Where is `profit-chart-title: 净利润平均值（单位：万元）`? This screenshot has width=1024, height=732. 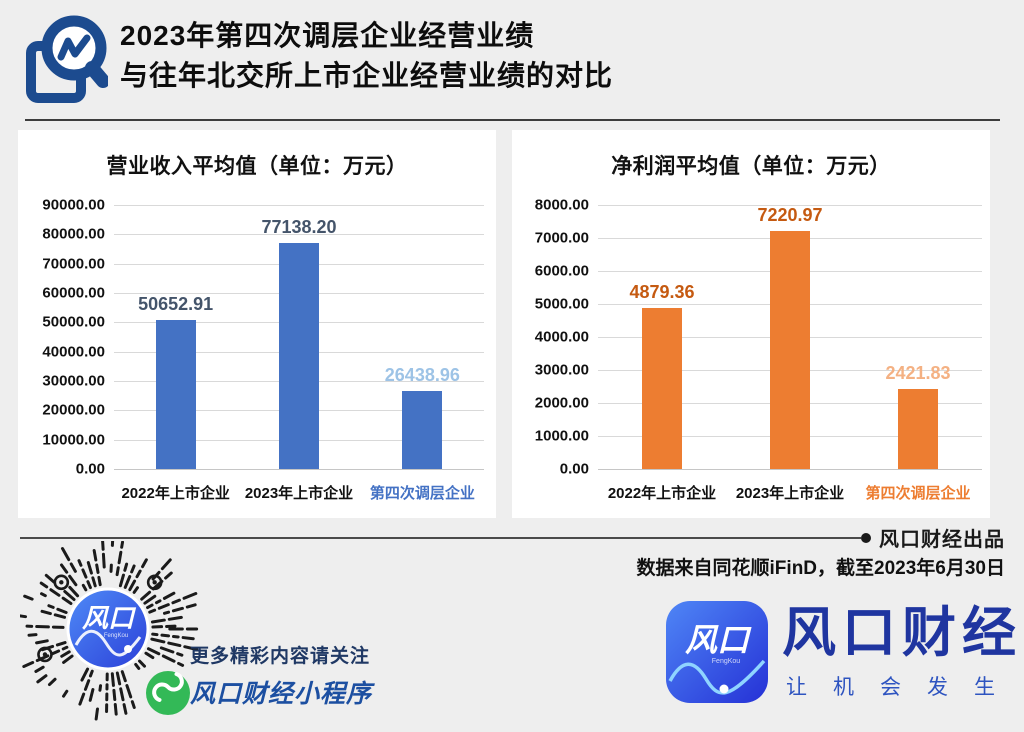 profit-chart-title: 净利润平均值（单位：万元） is located at coordinates (751, 165).